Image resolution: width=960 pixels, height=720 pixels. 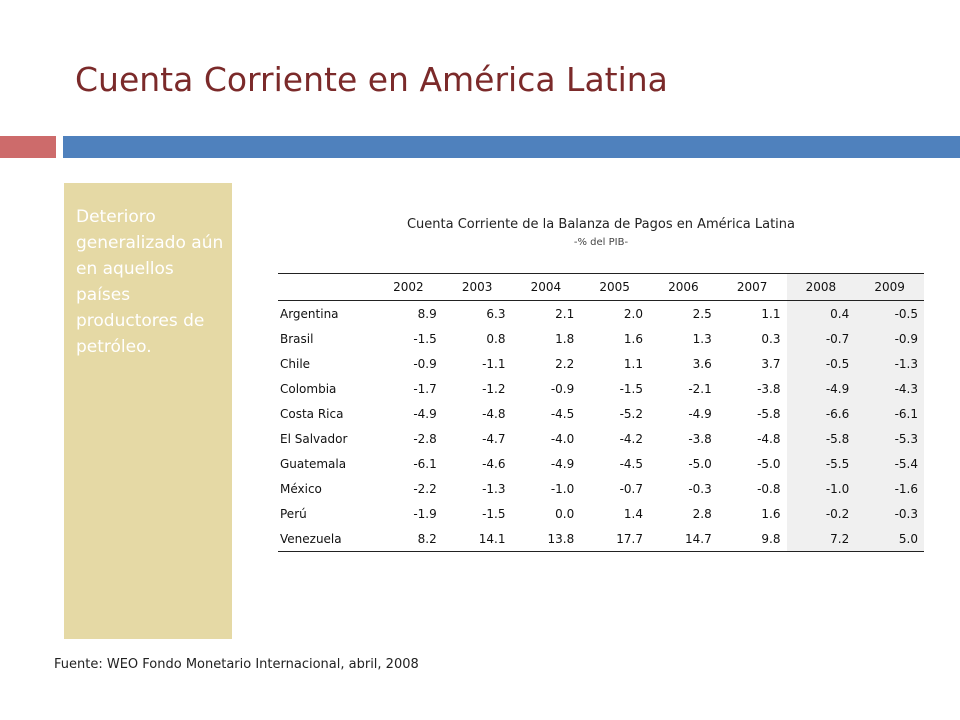 What do you see at coordinates (821, 488) in the screenshot?
I see `value-cell: -1.0` at bounding box center [821, 488].